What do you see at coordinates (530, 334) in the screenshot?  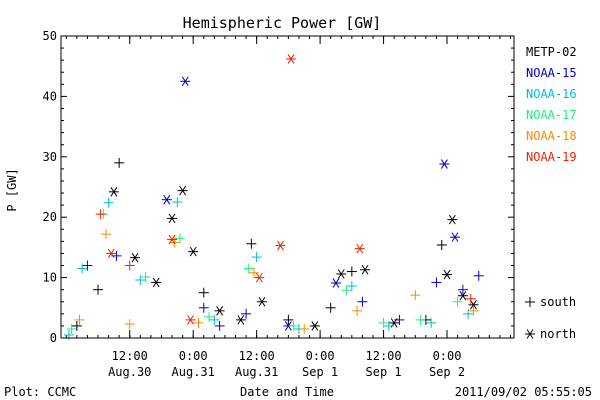 I see `legend-symbol-north` at bounding box center [530, 334].